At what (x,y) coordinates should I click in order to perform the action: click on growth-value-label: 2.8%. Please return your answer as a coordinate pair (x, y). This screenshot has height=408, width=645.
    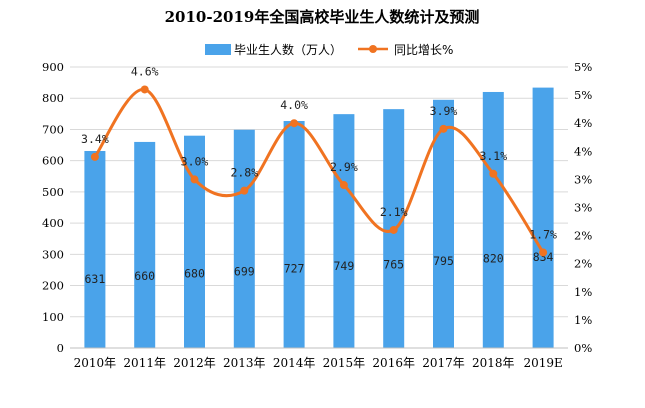
    Looking at the image, I should click on (244, 173).